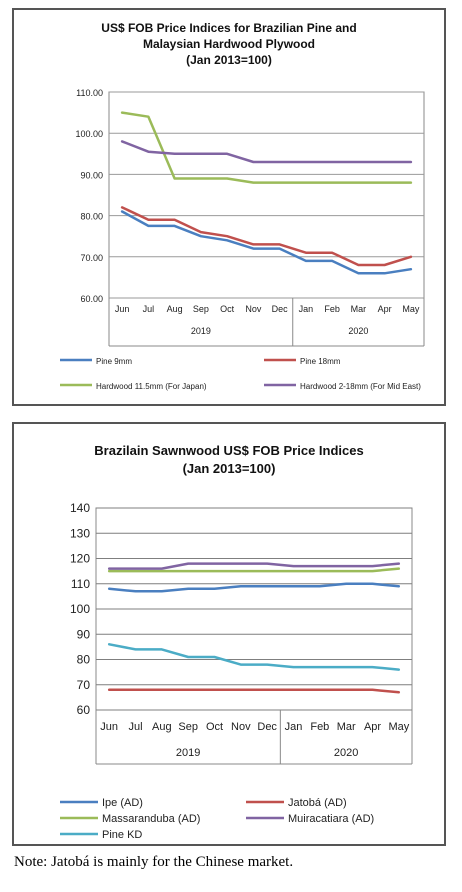 This screenshot has width=462, height=892. Describe the element at coordinates (122, 803) in the screenshot. I see `legend-label: Ipe (AD)` at that location.